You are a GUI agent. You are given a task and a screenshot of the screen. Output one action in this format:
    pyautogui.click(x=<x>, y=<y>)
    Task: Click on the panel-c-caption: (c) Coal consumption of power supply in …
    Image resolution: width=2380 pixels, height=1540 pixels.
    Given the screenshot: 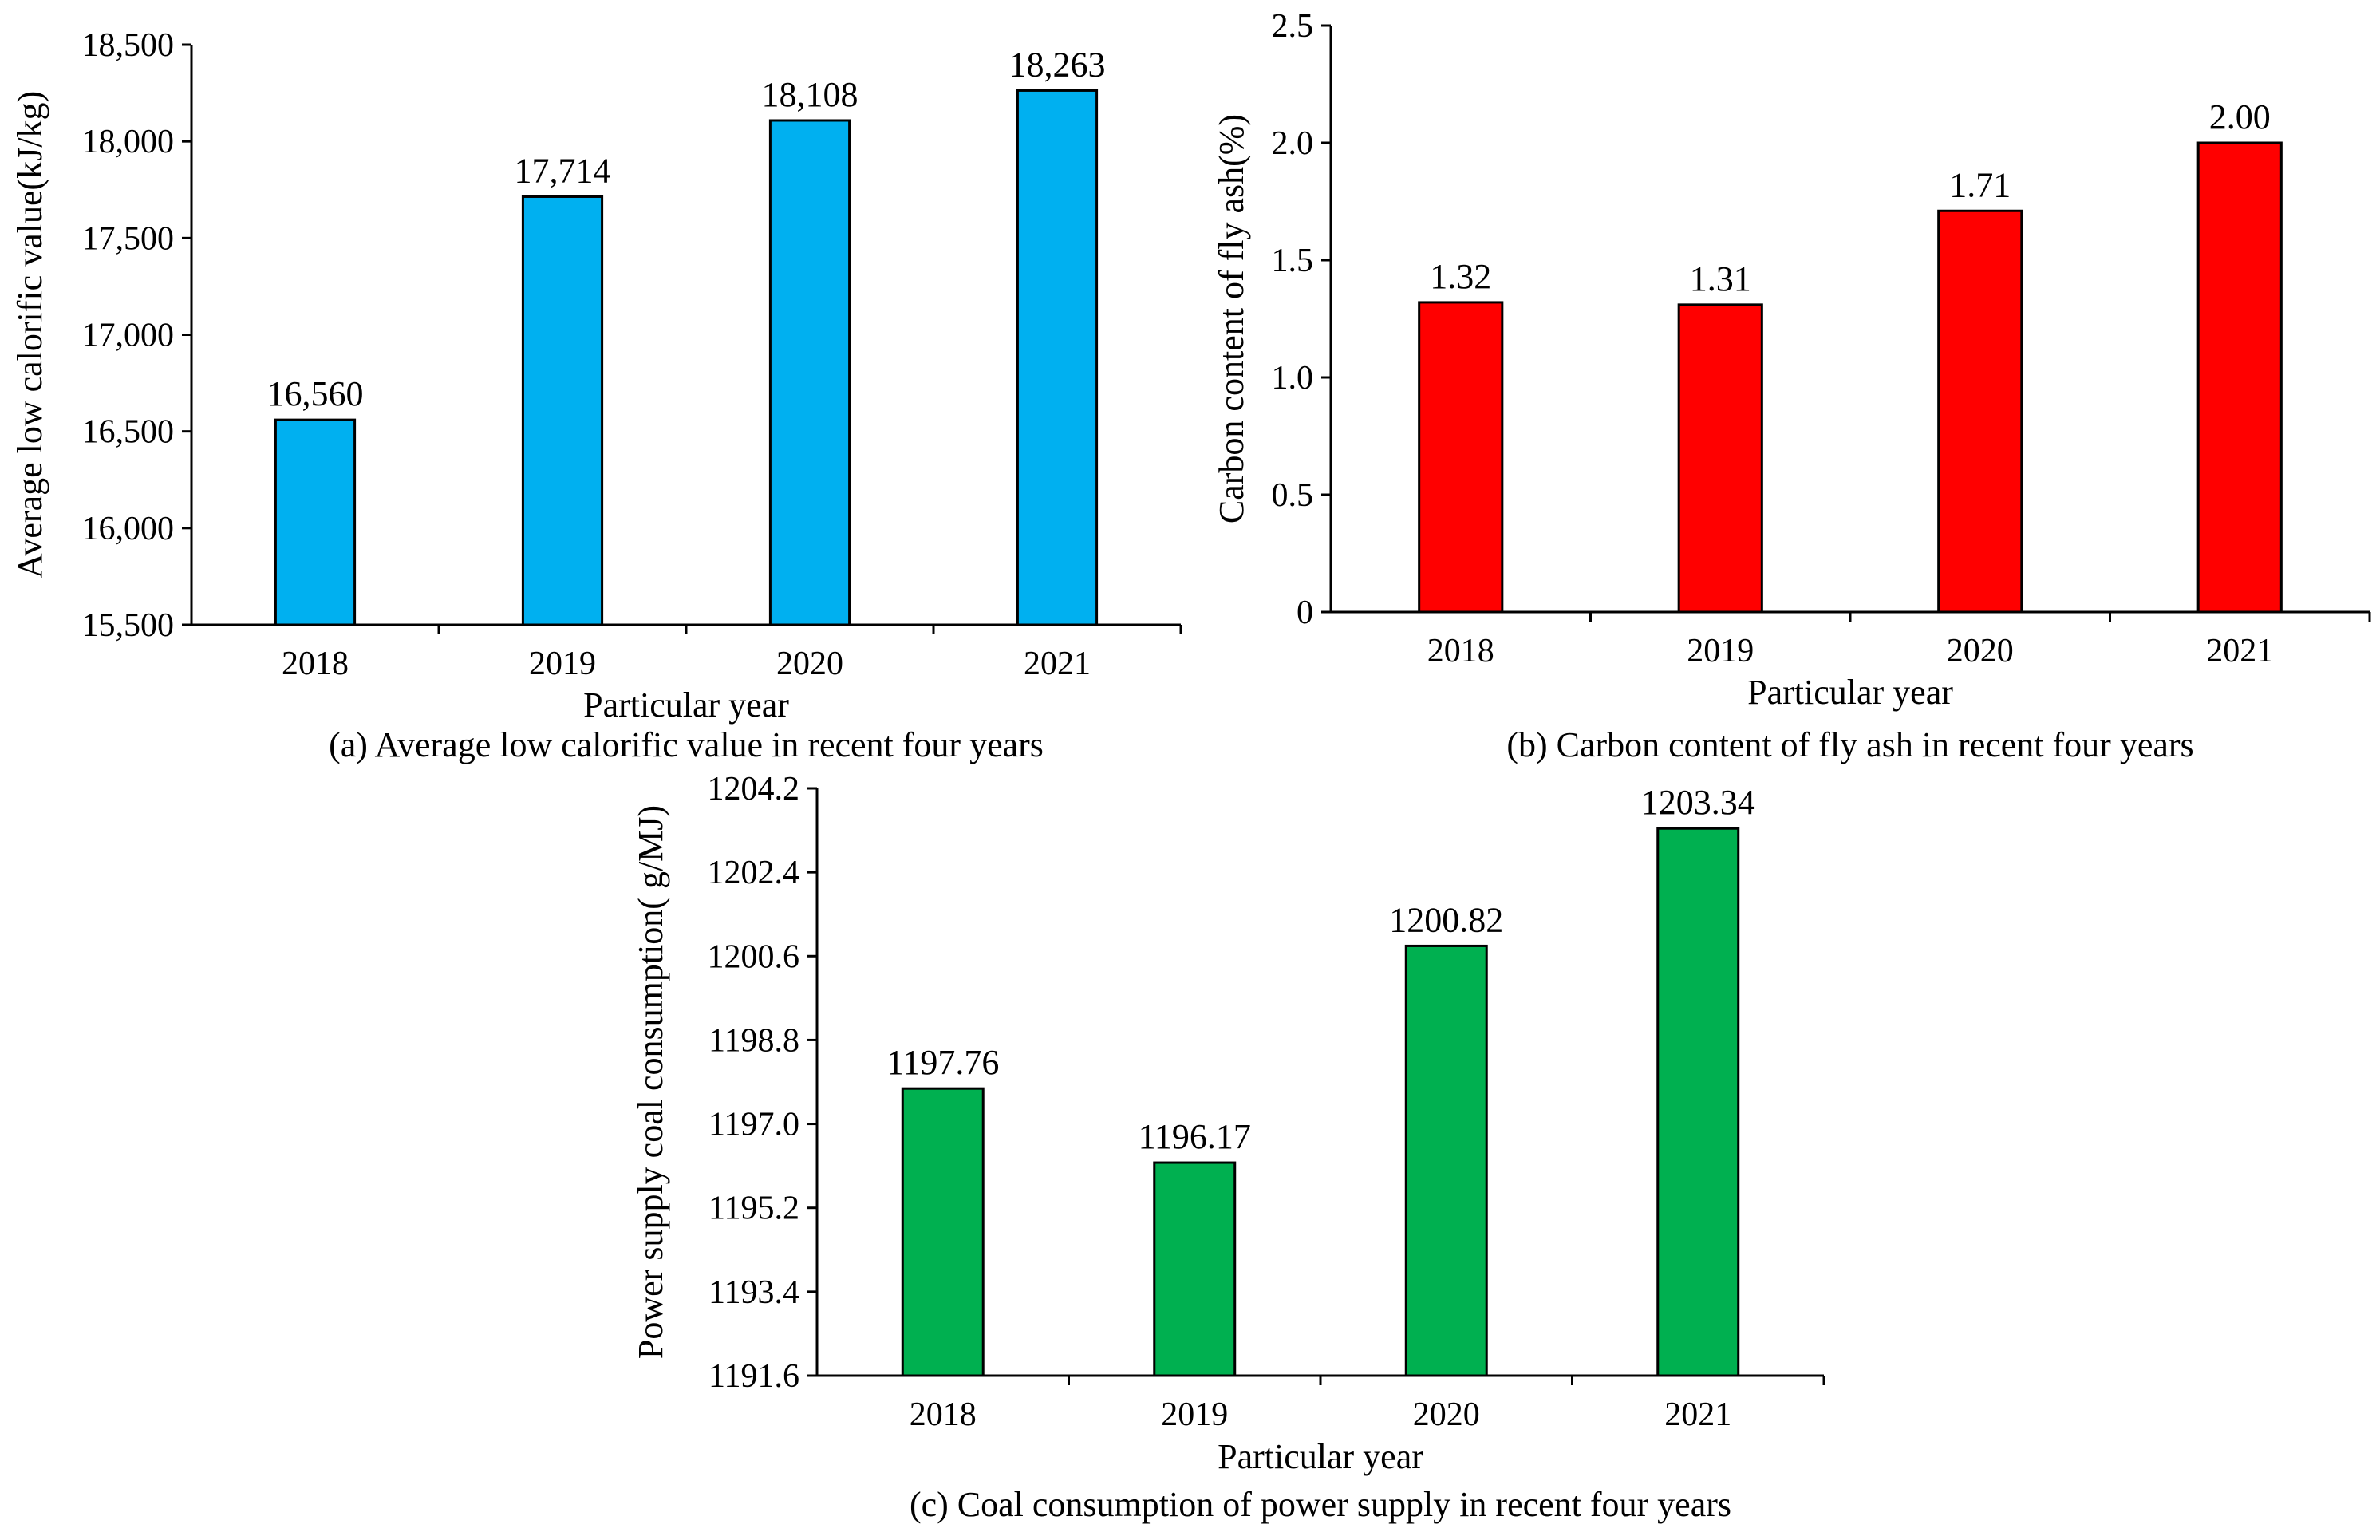 What is the action you would take?
    pyautogui.click(x=1320, y=1504)
    